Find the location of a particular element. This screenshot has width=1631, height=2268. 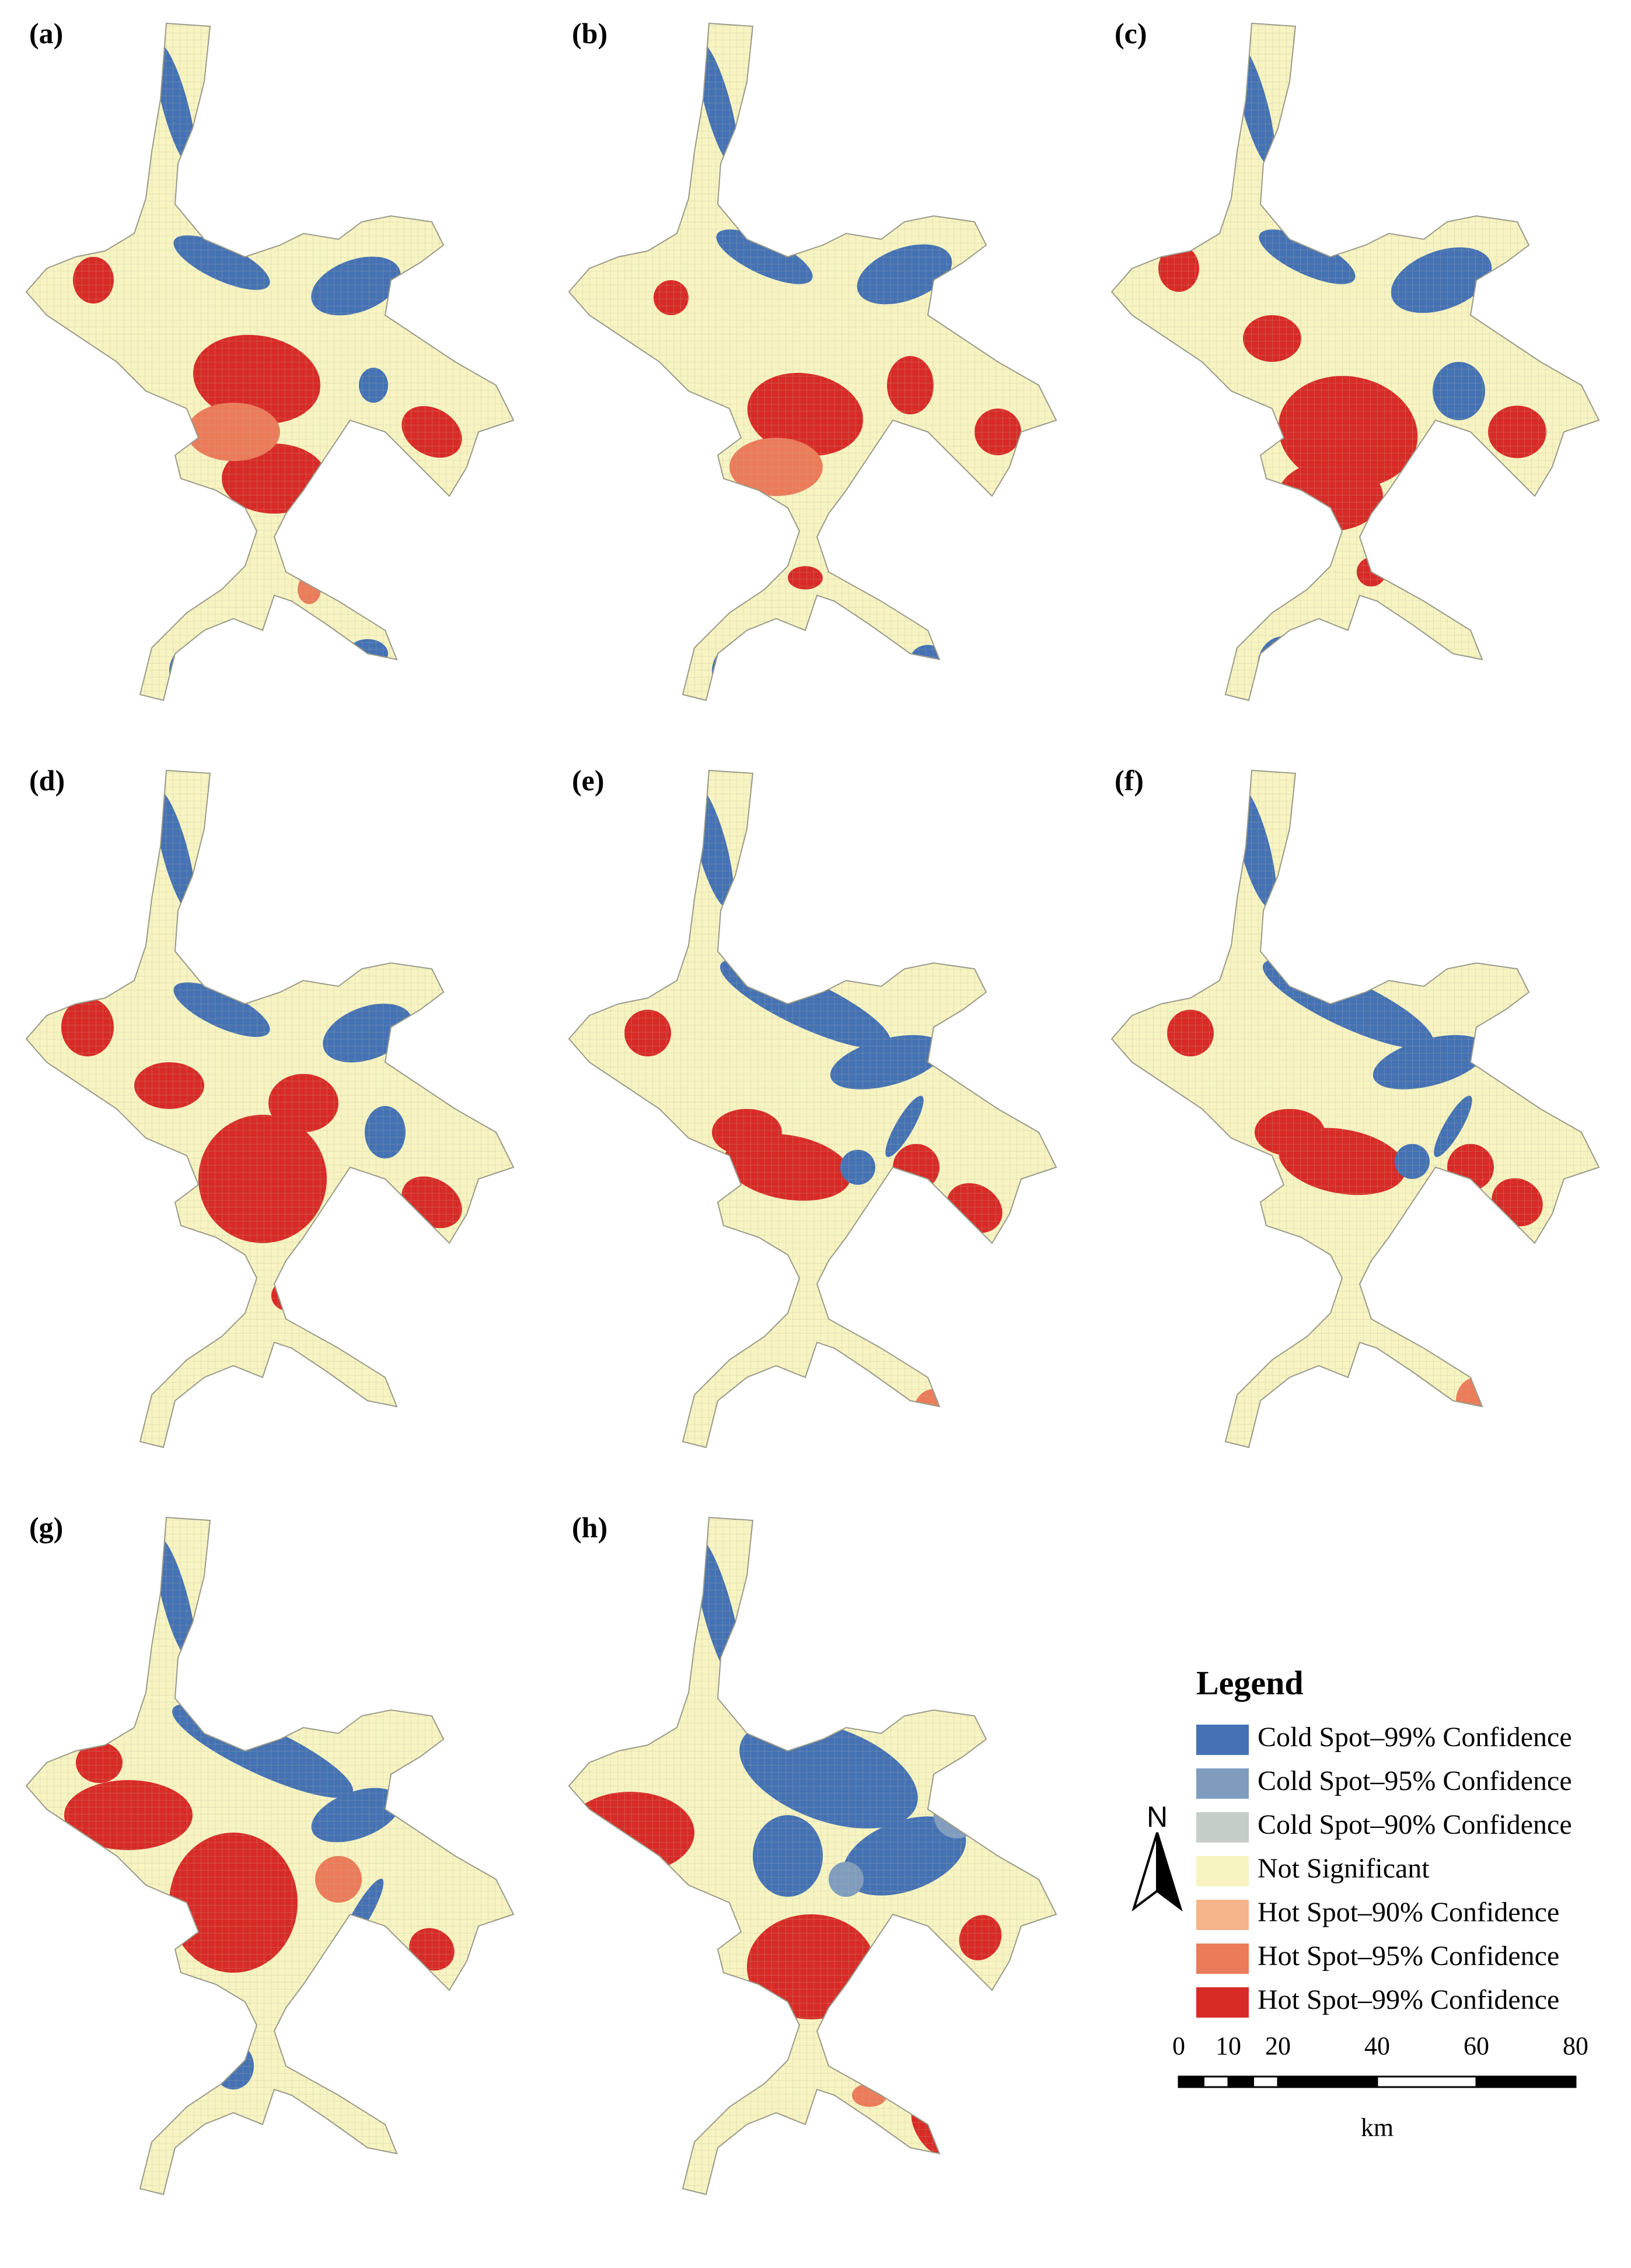

panel-label-e: (e) is located at coordinates (588, 780).